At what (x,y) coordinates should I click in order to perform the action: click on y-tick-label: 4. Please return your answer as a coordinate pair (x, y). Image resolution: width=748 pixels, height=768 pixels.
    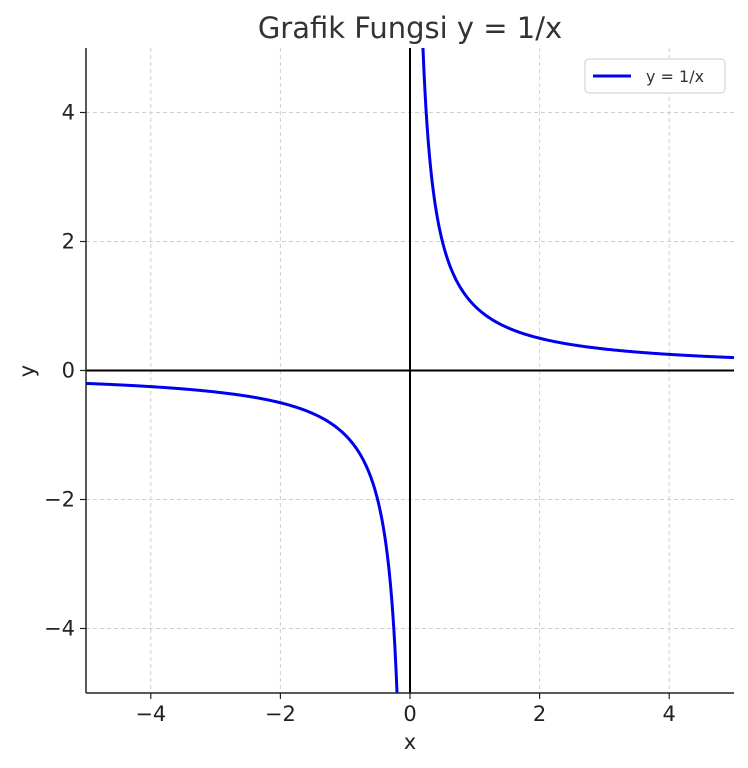
    Looking at the image, I should click on (68, 113).